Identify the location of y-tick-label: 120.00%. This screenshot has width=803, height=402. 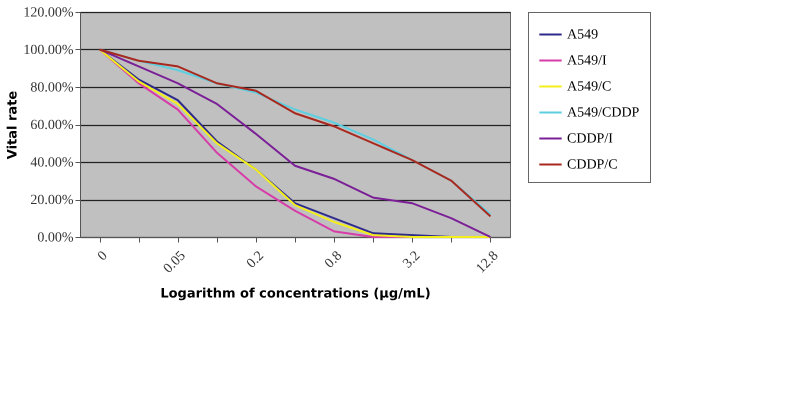
(48, 13).